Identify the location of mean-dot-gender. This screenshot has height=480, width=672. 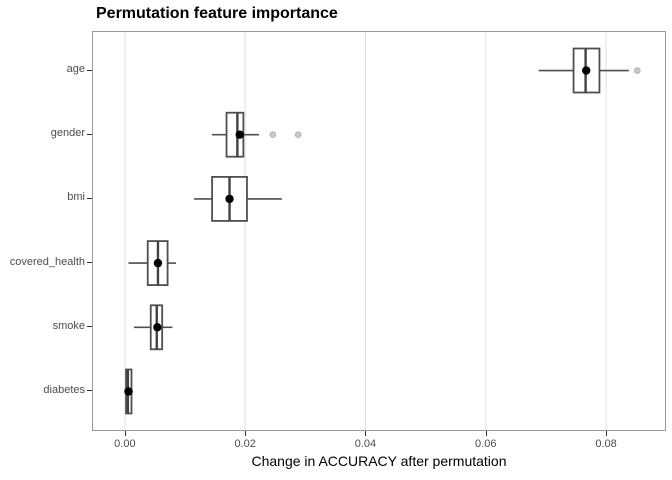
(239, 134).